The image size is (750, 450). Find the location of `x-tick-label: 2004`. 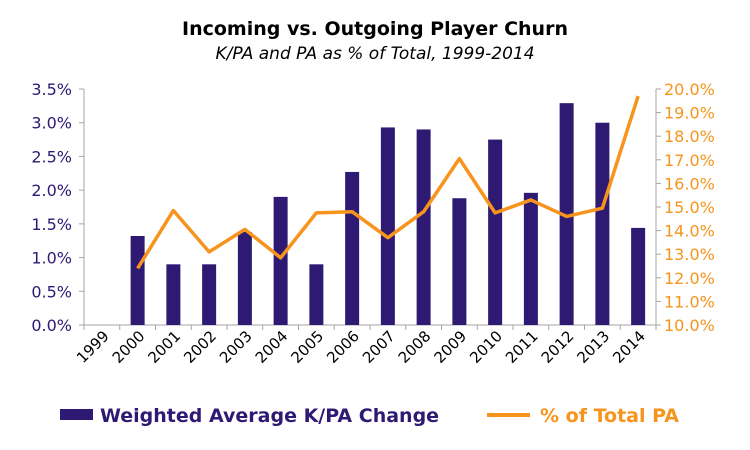

x-tick-label: 2004 is located at coordinates (272, 347).